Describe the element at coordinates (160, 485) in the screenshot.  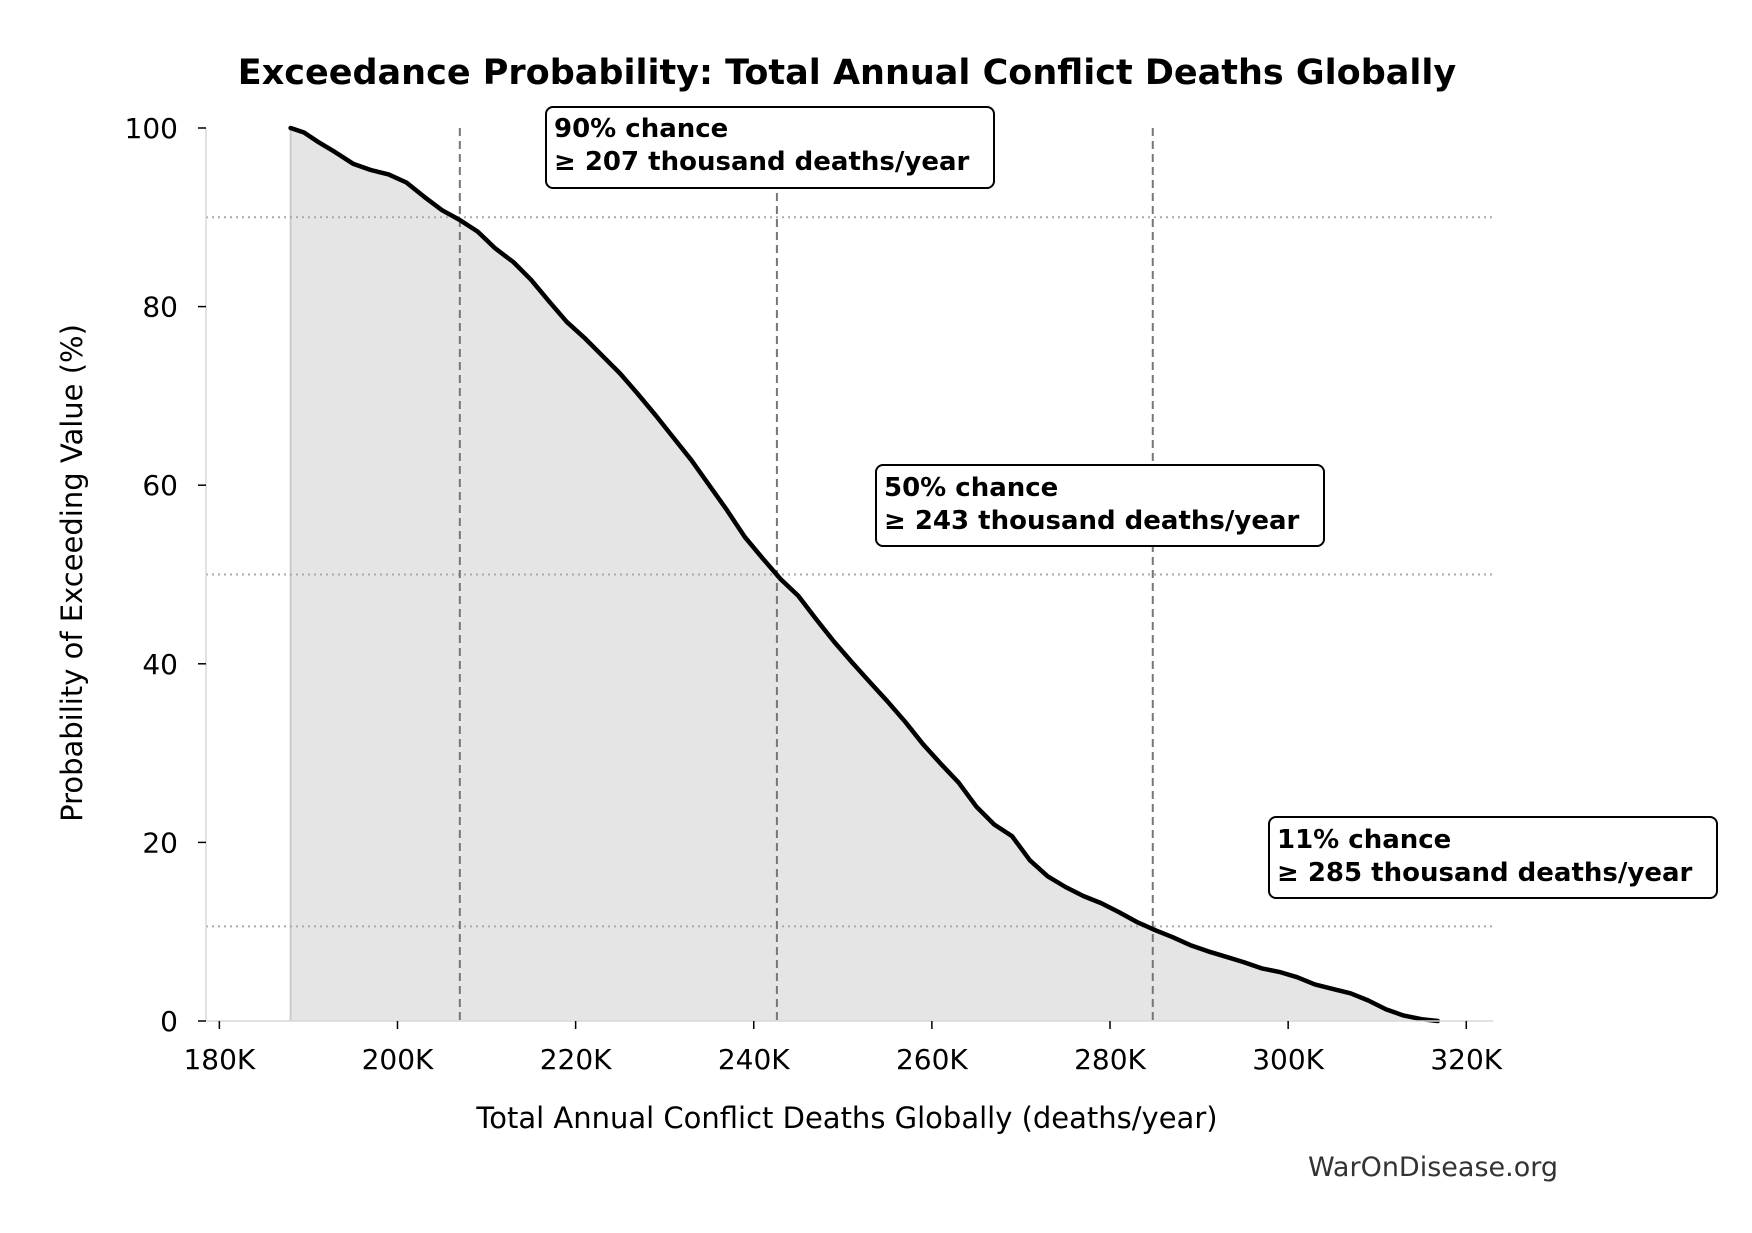
I see `y-tick-label: 60` at that location.